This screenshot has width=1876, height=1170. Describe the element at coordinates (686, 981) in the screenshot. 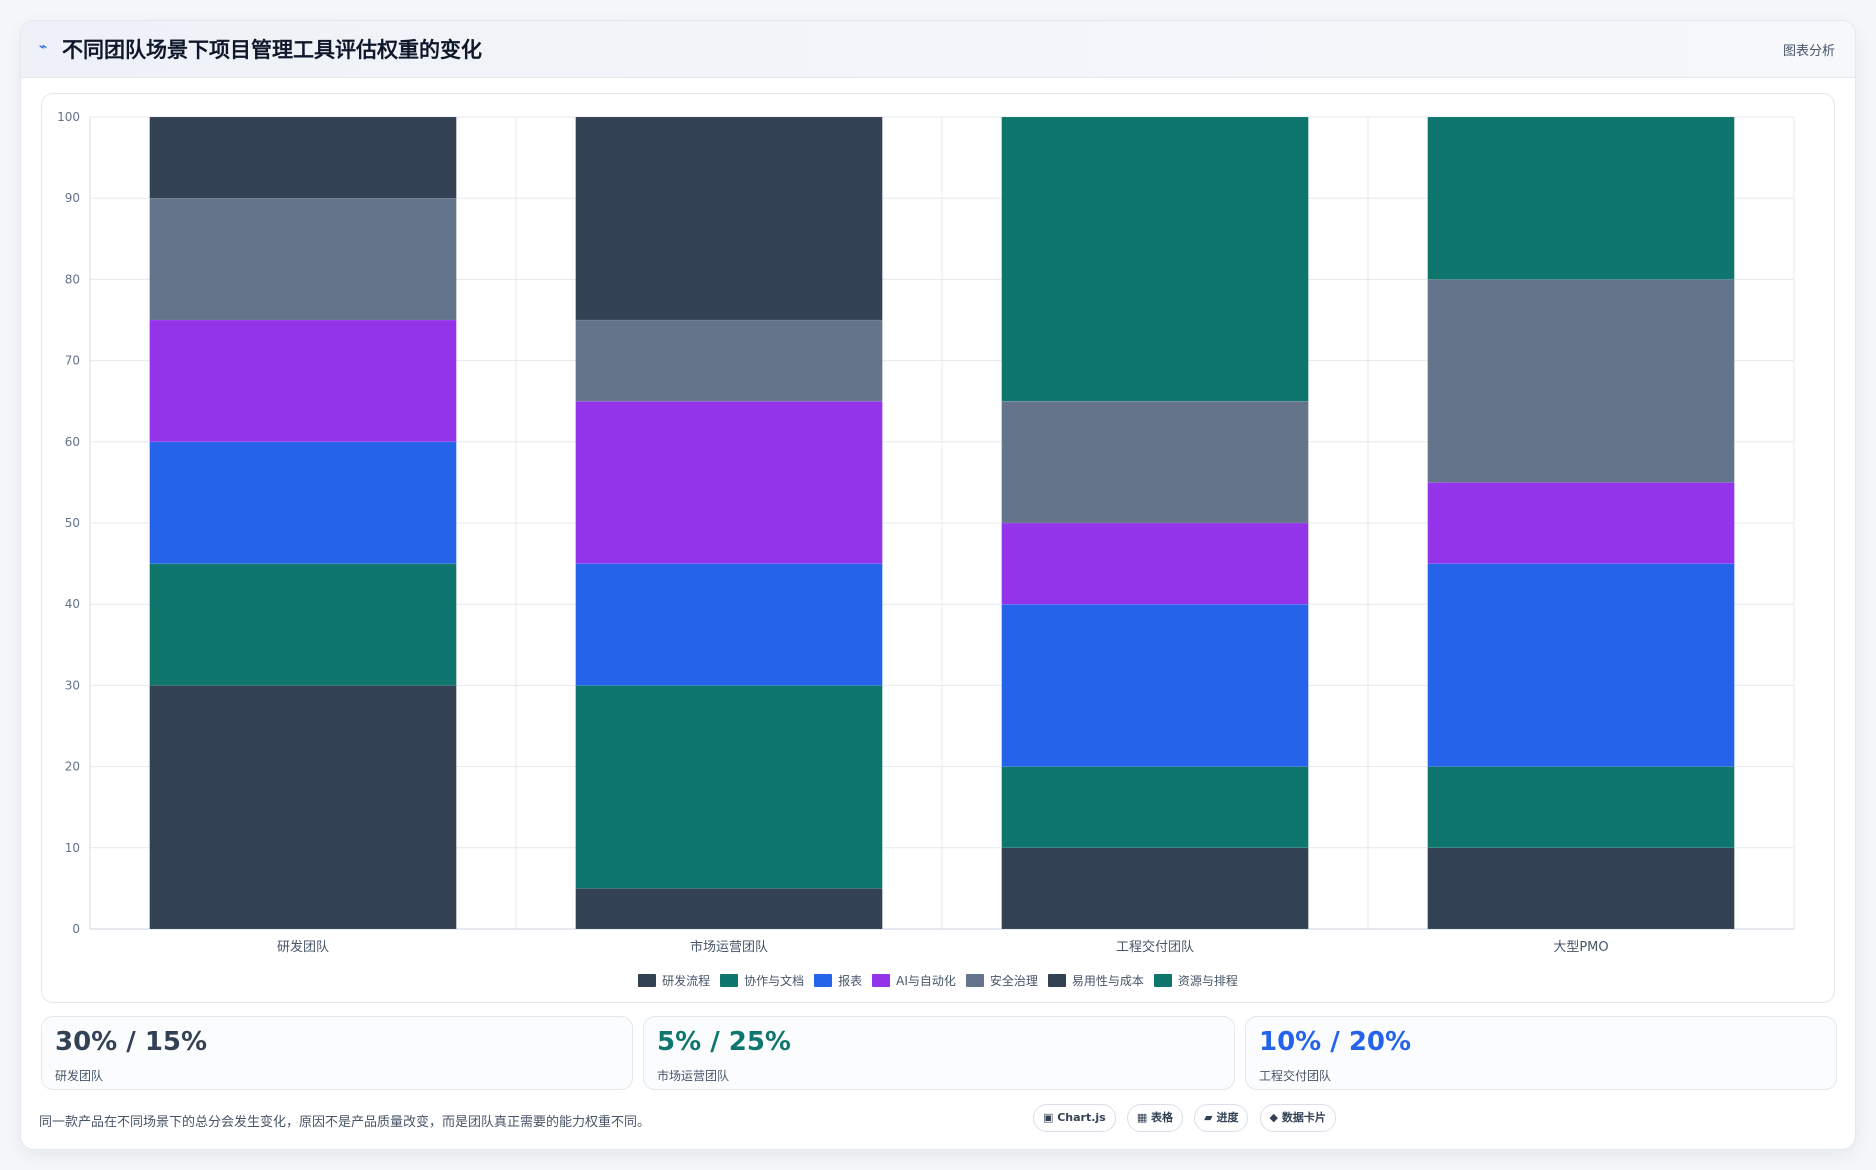

I see `legend-label: 研发流程` at that location.